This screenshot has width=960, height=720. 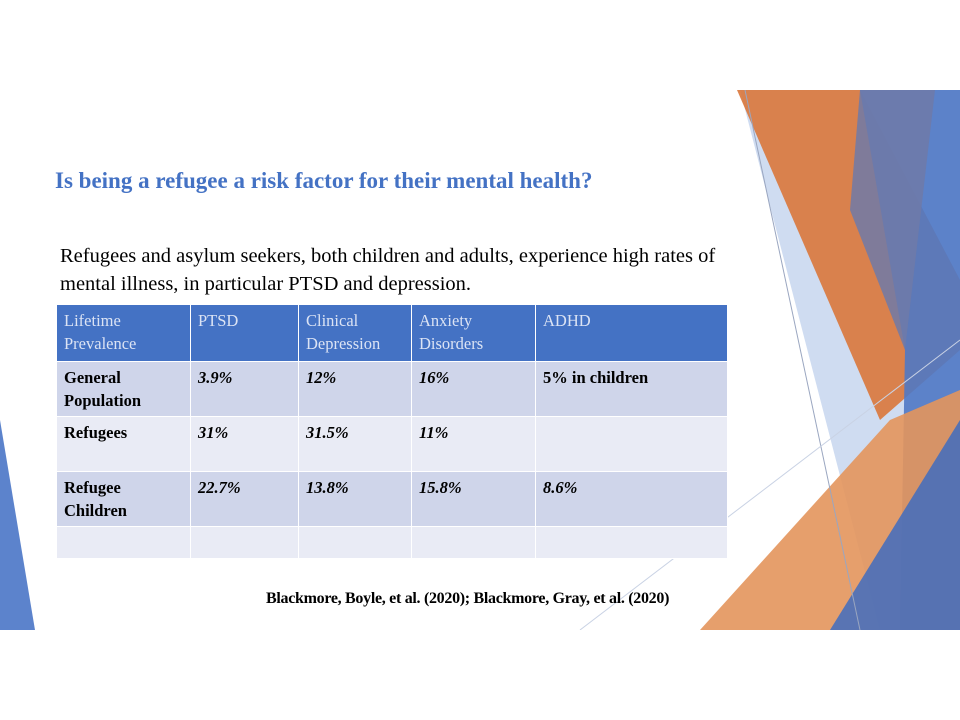 I want to click on table-cell: 22.7%, so click(x=244, y=499).